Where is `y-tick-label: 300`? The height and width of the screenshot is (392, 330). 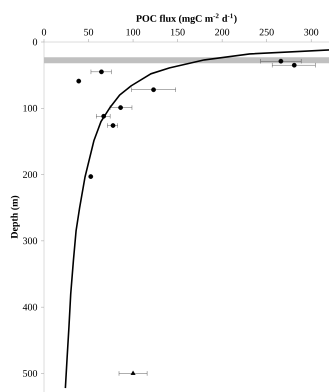 y-tick-label: 300 is located at coordinates (30, 241).